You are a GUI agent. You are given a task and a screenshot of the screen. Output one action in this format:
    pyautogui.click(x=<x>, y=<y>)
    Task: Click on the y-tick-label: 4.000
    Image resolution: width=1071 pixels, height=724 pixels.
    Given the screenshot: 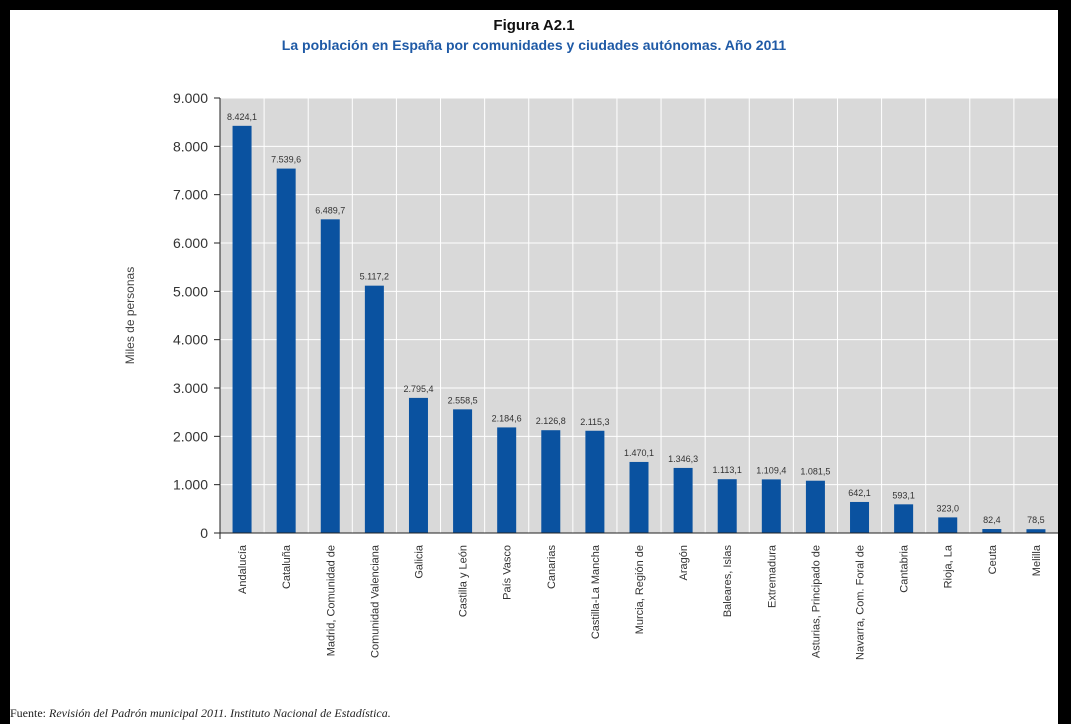 What is the action you would take?
    pyautogui.click(x=190, y=340)
    